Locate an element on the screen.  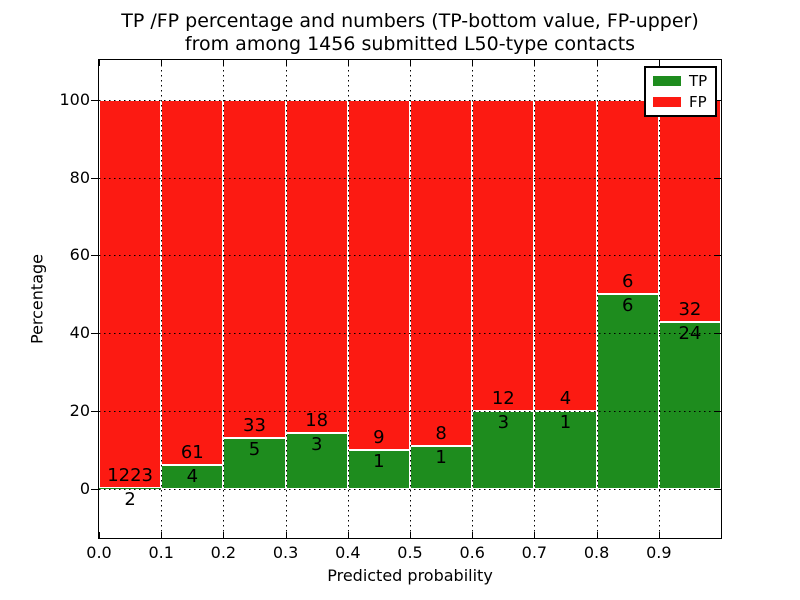
legend-item-fp: FP is located at coordinates (680, 102).